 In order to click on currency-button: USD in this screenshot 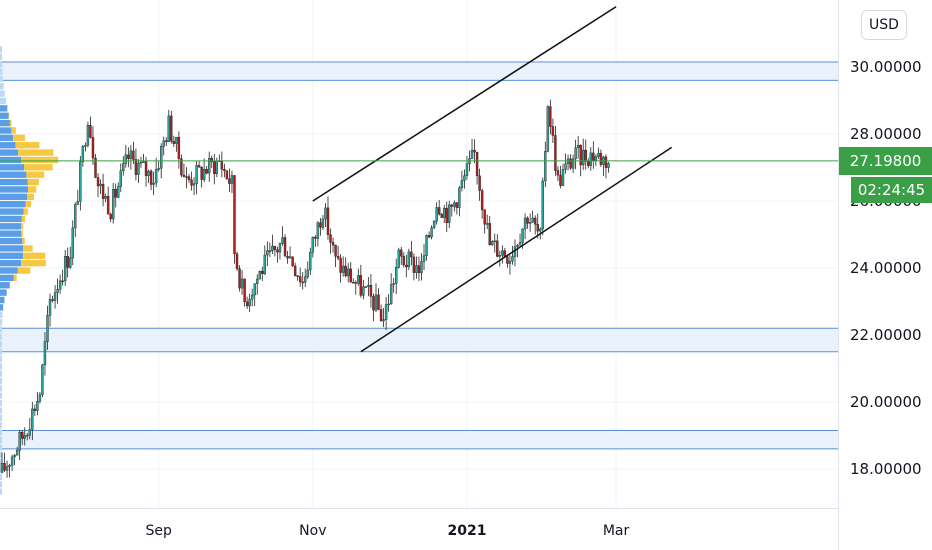, I will do `click(884, 25)`.